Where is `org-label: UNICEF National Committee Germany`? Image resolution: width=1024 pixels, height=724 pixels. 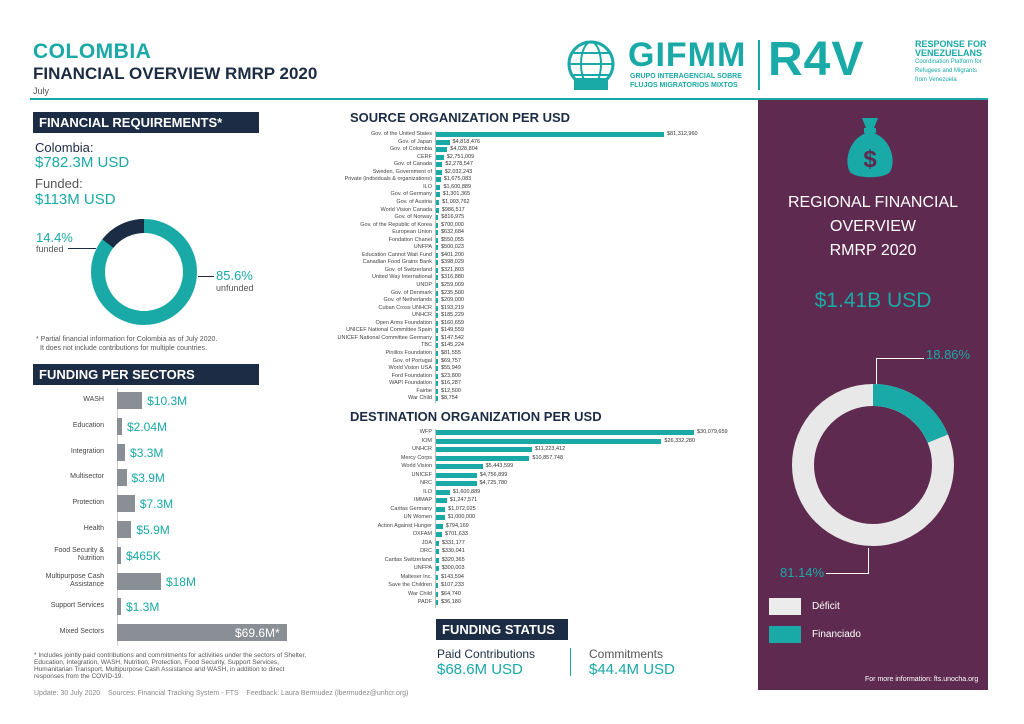
org-label: UNICEF National Committee Germany is located at coordinates (384, 337).